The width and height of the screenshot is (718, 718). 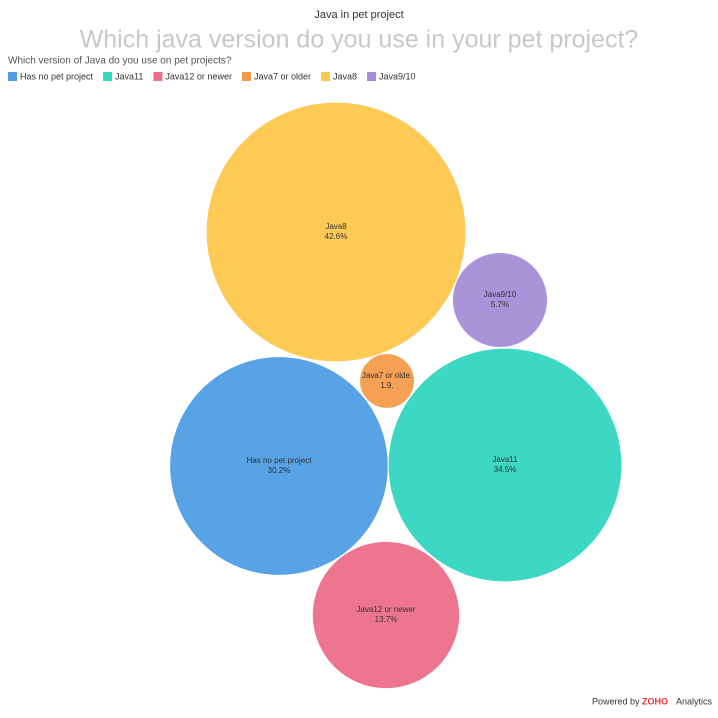 What do you see at coordinates (345, 76) in the screenshot?
I see `legend-label: Java8` at bounding box center [345, 76].